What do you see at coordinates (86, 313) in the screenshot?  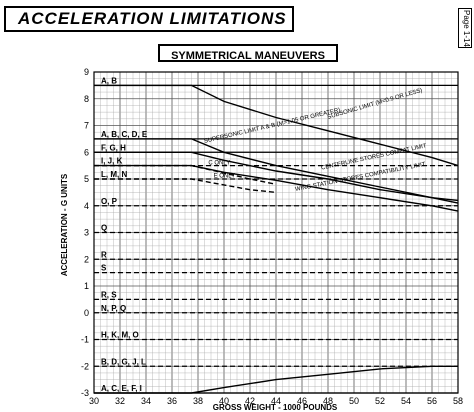 I see `y-tick-label: 0` at bounding box center [86, 313].